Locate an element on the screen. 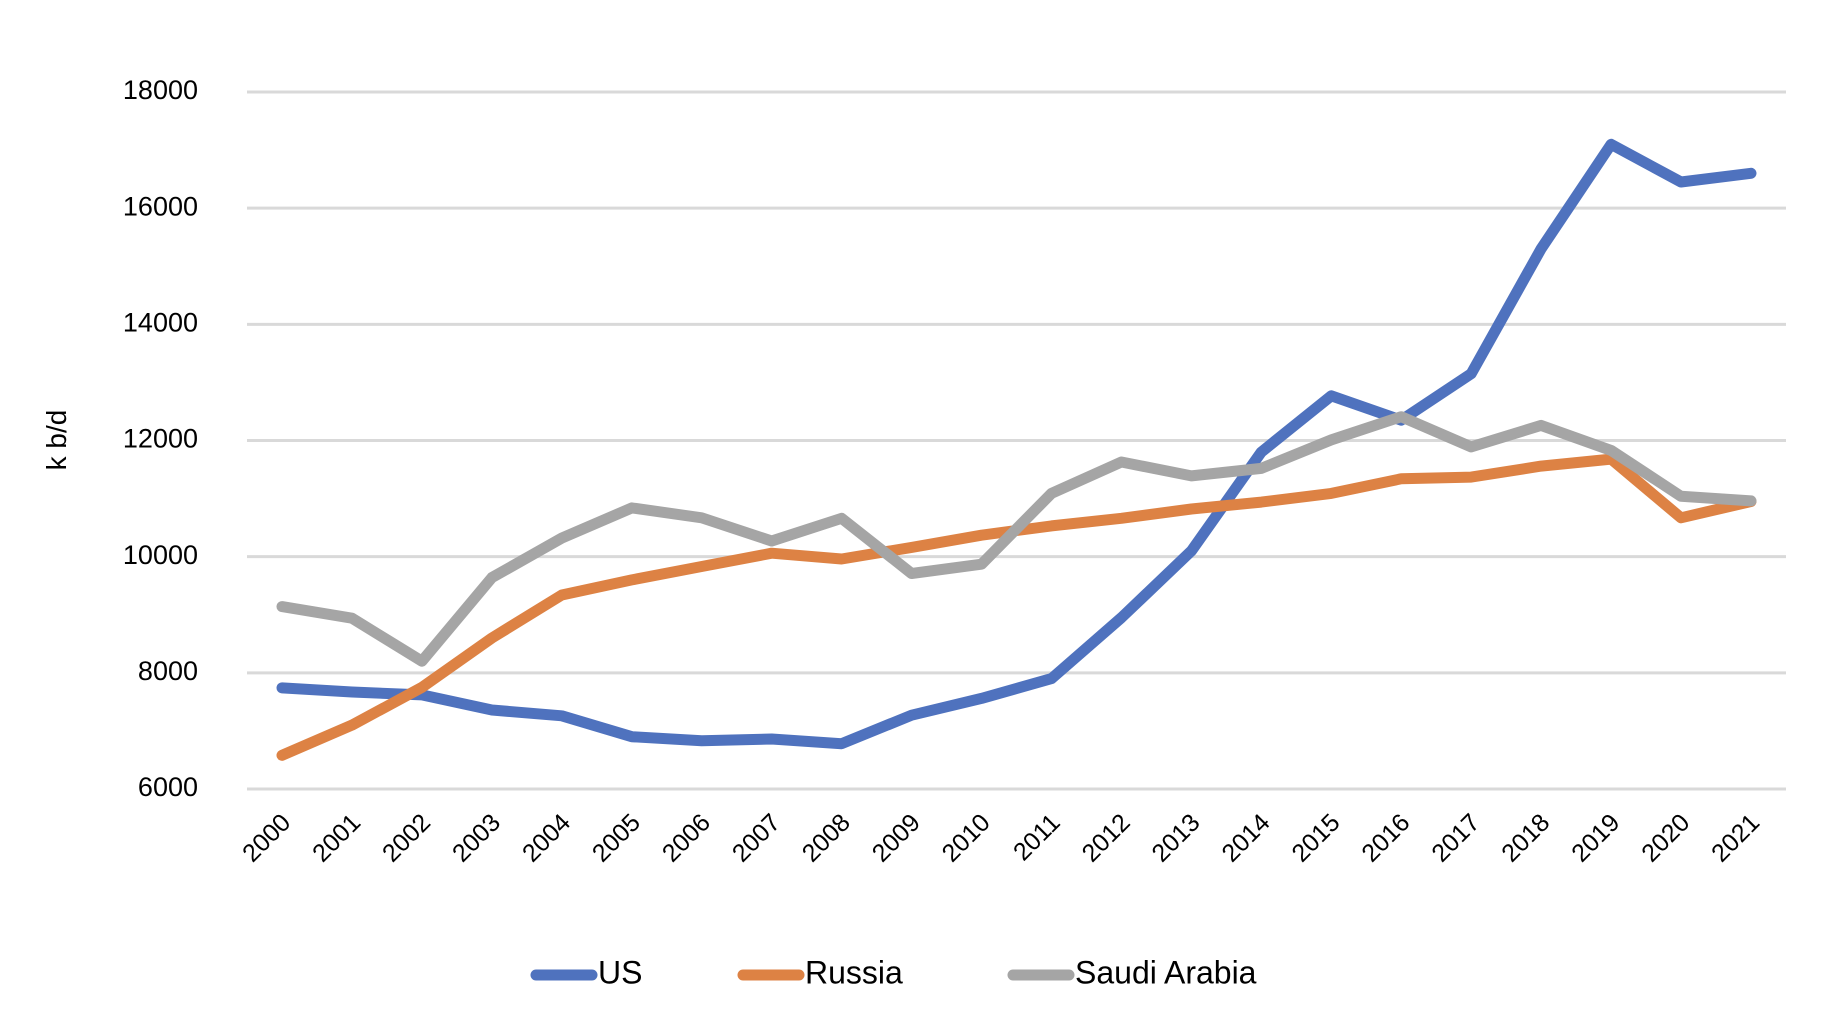  legend-label: Saudi Arabia is located at coordinates (1166, 972).